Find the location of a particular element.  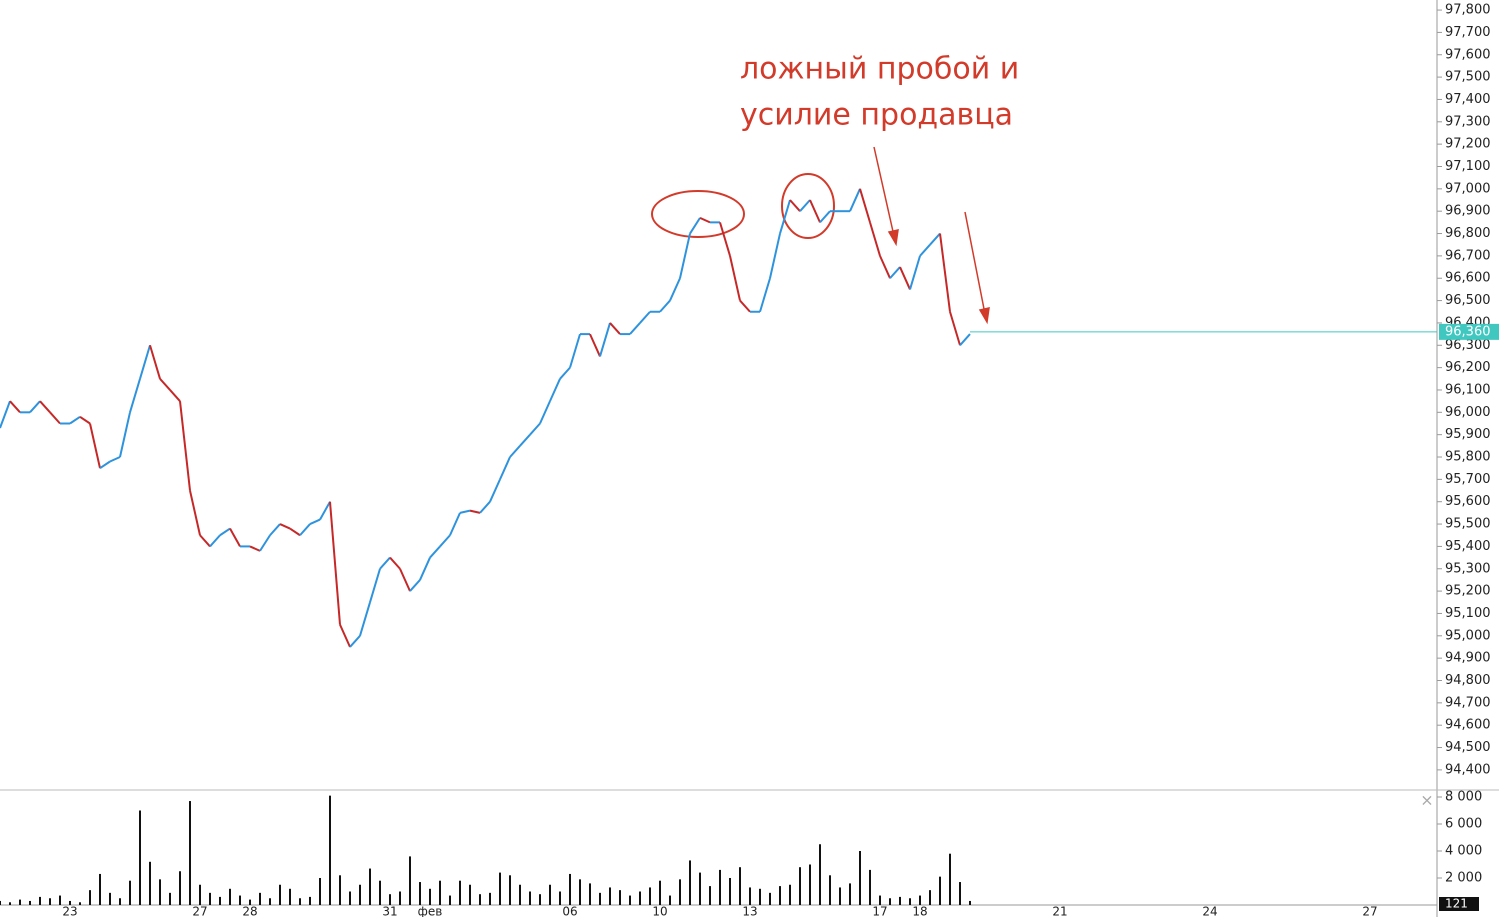

y2-tick-label: 4 000 is located at coordinates (1463, 850).